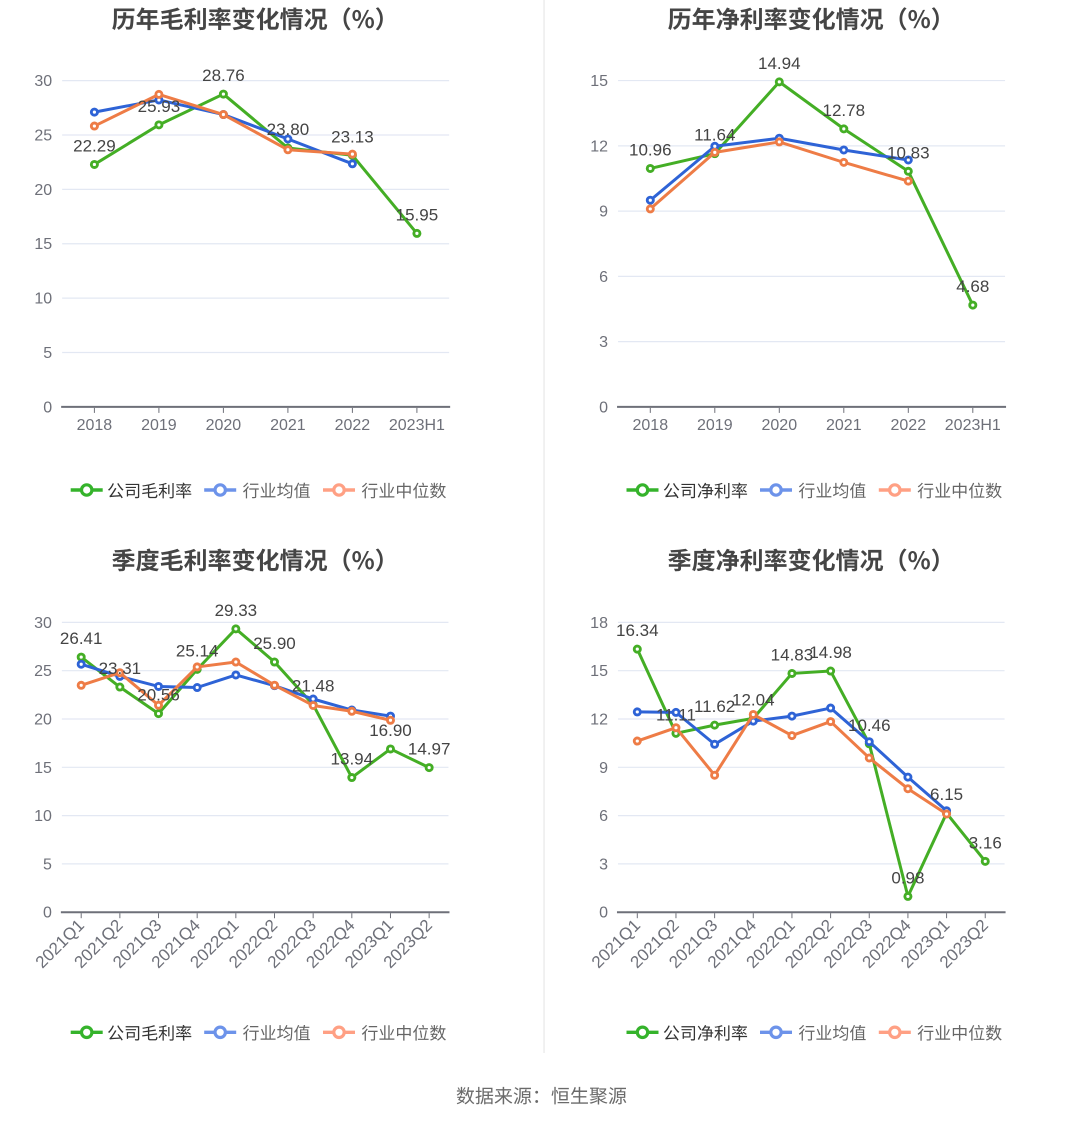  I want to click on svg-text: 0.98, so click(907, 877).